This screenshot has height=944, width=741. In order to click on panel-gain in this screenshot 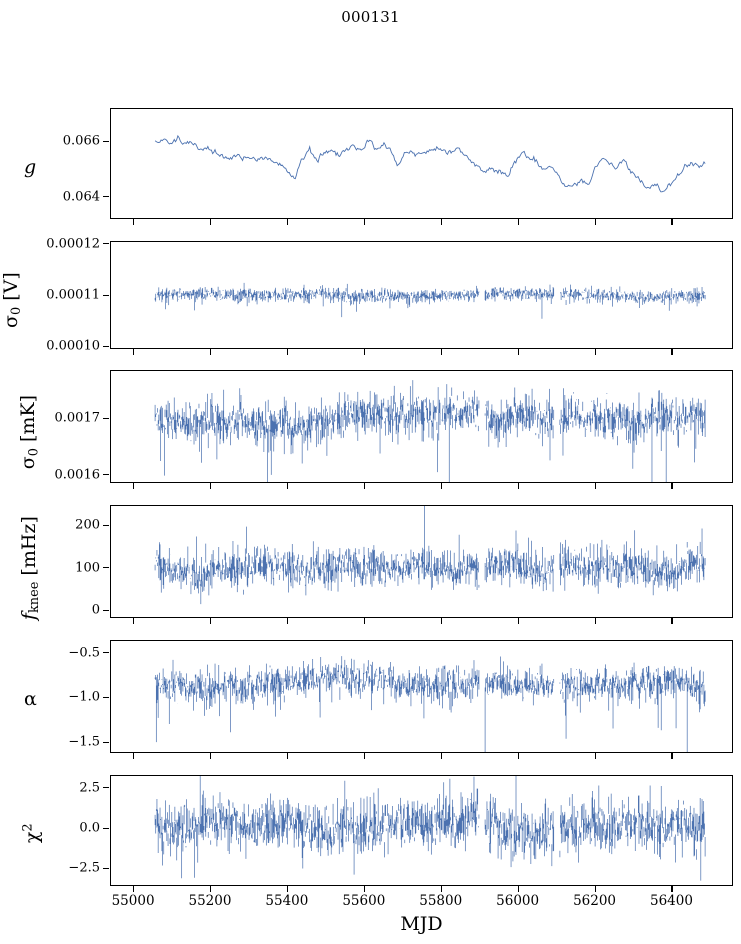, I will do `click(421, 163)`.